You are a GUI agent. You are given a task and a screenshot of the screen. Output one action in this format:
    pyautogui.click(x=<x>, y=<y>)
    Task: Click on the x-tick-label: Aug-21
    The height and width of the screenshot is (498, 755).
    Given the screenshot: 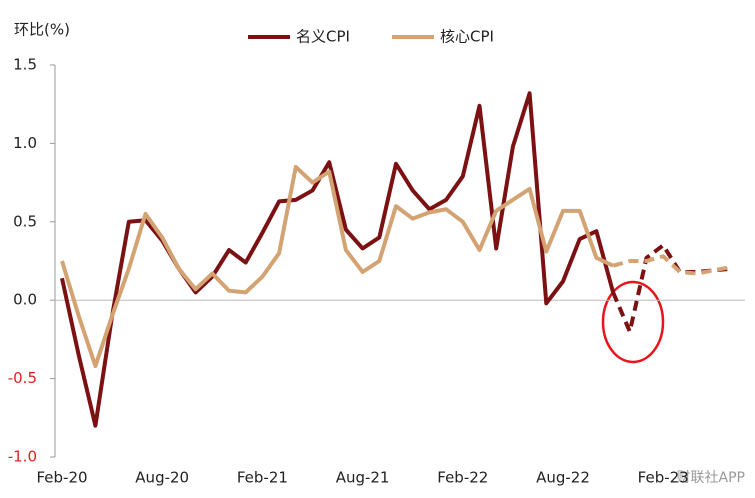 What is the action you would take?
    pyautogui.click(x=363, y=478)
    